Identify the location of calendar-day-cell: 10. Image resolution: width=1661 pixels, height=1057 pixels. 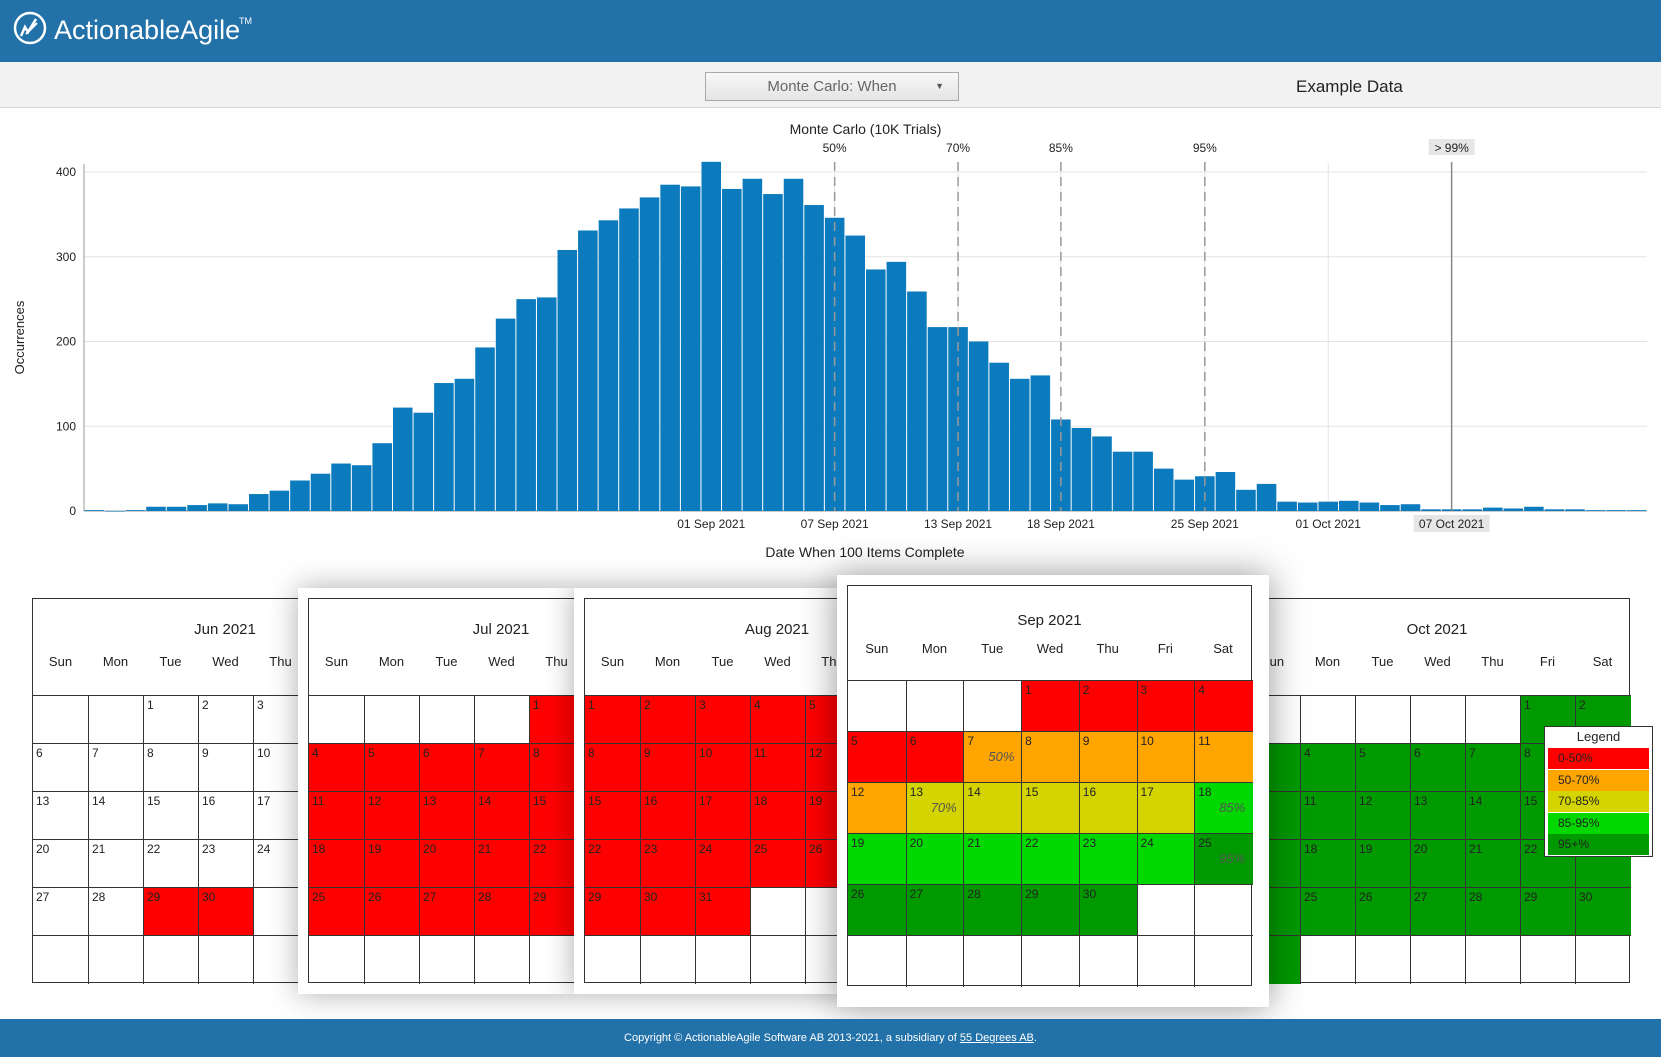
(723, 767).